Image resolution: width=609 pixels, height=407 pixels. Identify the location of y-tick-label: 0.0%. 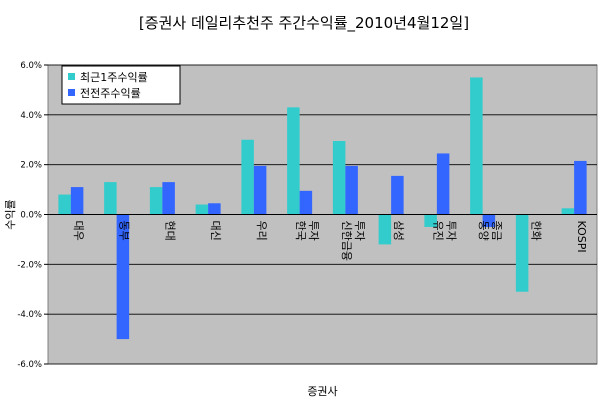
(31, 216).